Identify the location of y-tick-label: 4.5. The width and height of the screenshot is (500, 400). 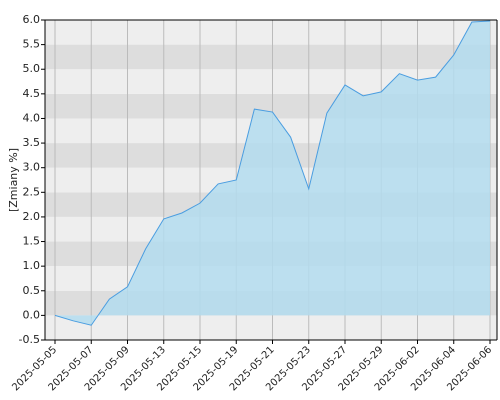
(32, 93).